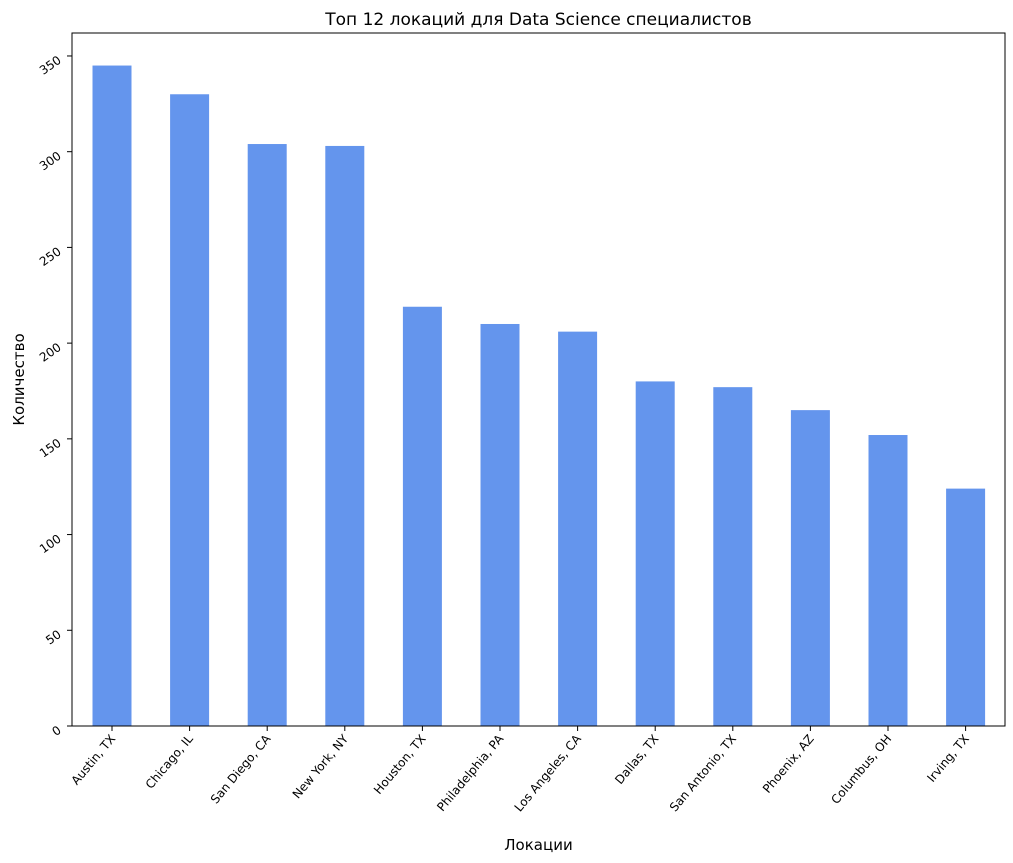 The height and width of the screenshot is (863, 1013). Describe the element at coordinates (703, 773) in the screenshot. I see `x-tick-label: San Antonio, TX` at that location.